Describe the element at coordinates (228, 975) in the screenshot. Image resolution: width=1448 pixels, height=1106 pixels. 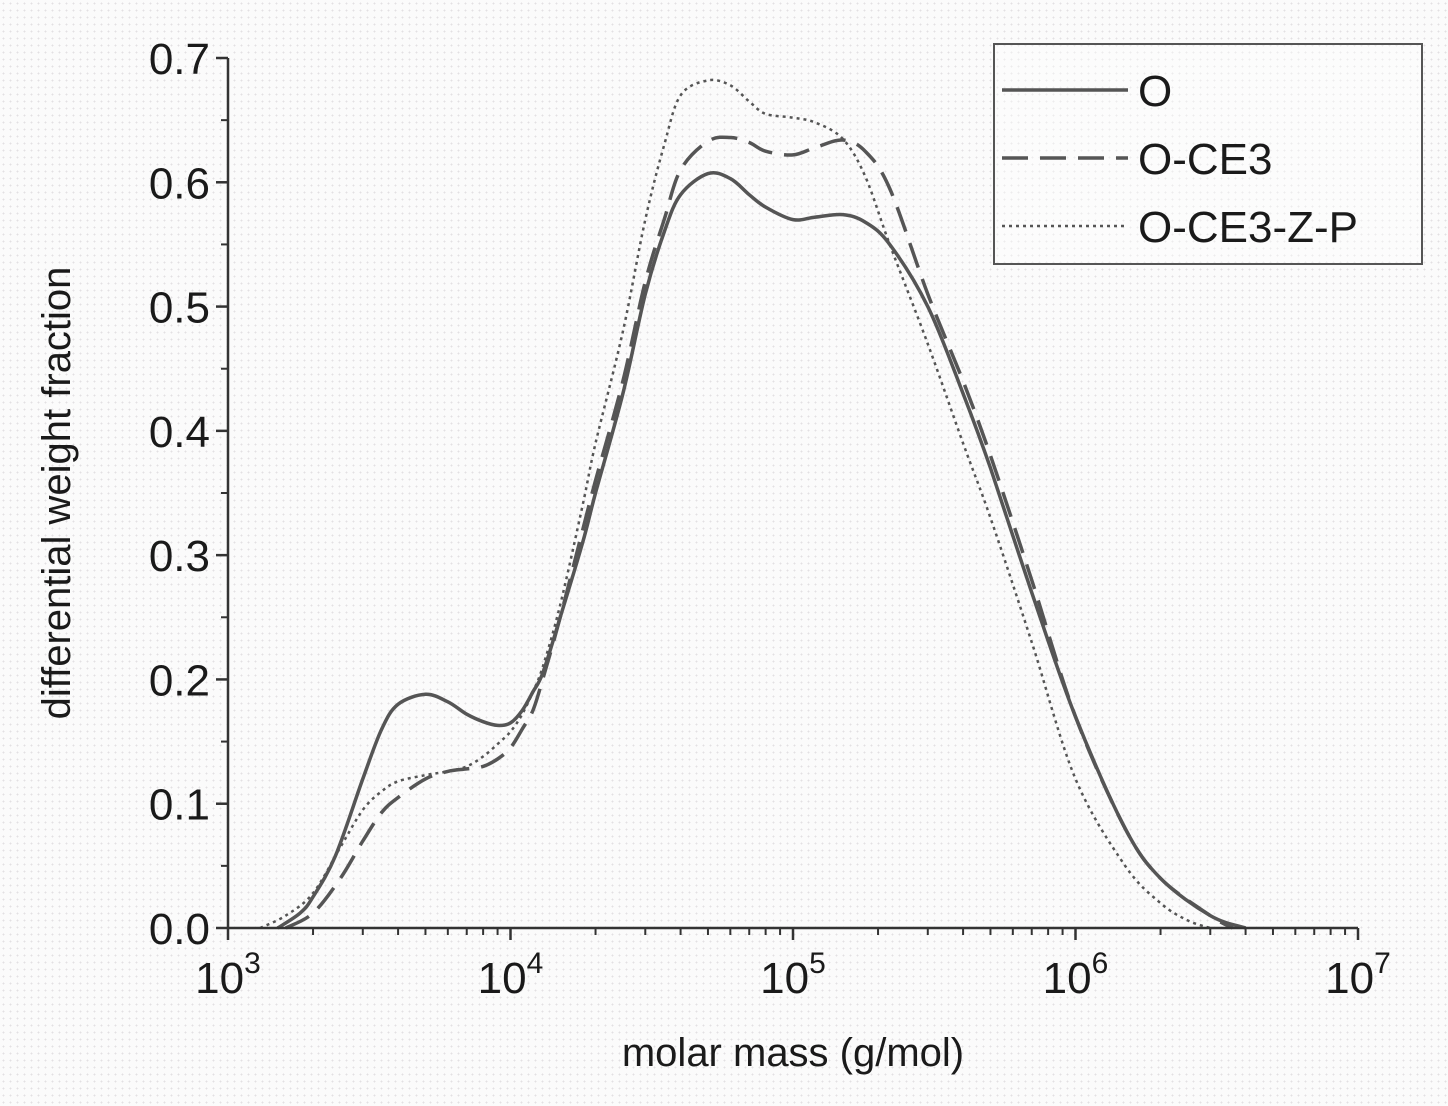
I see `x-tick-label: 10³` at that location.